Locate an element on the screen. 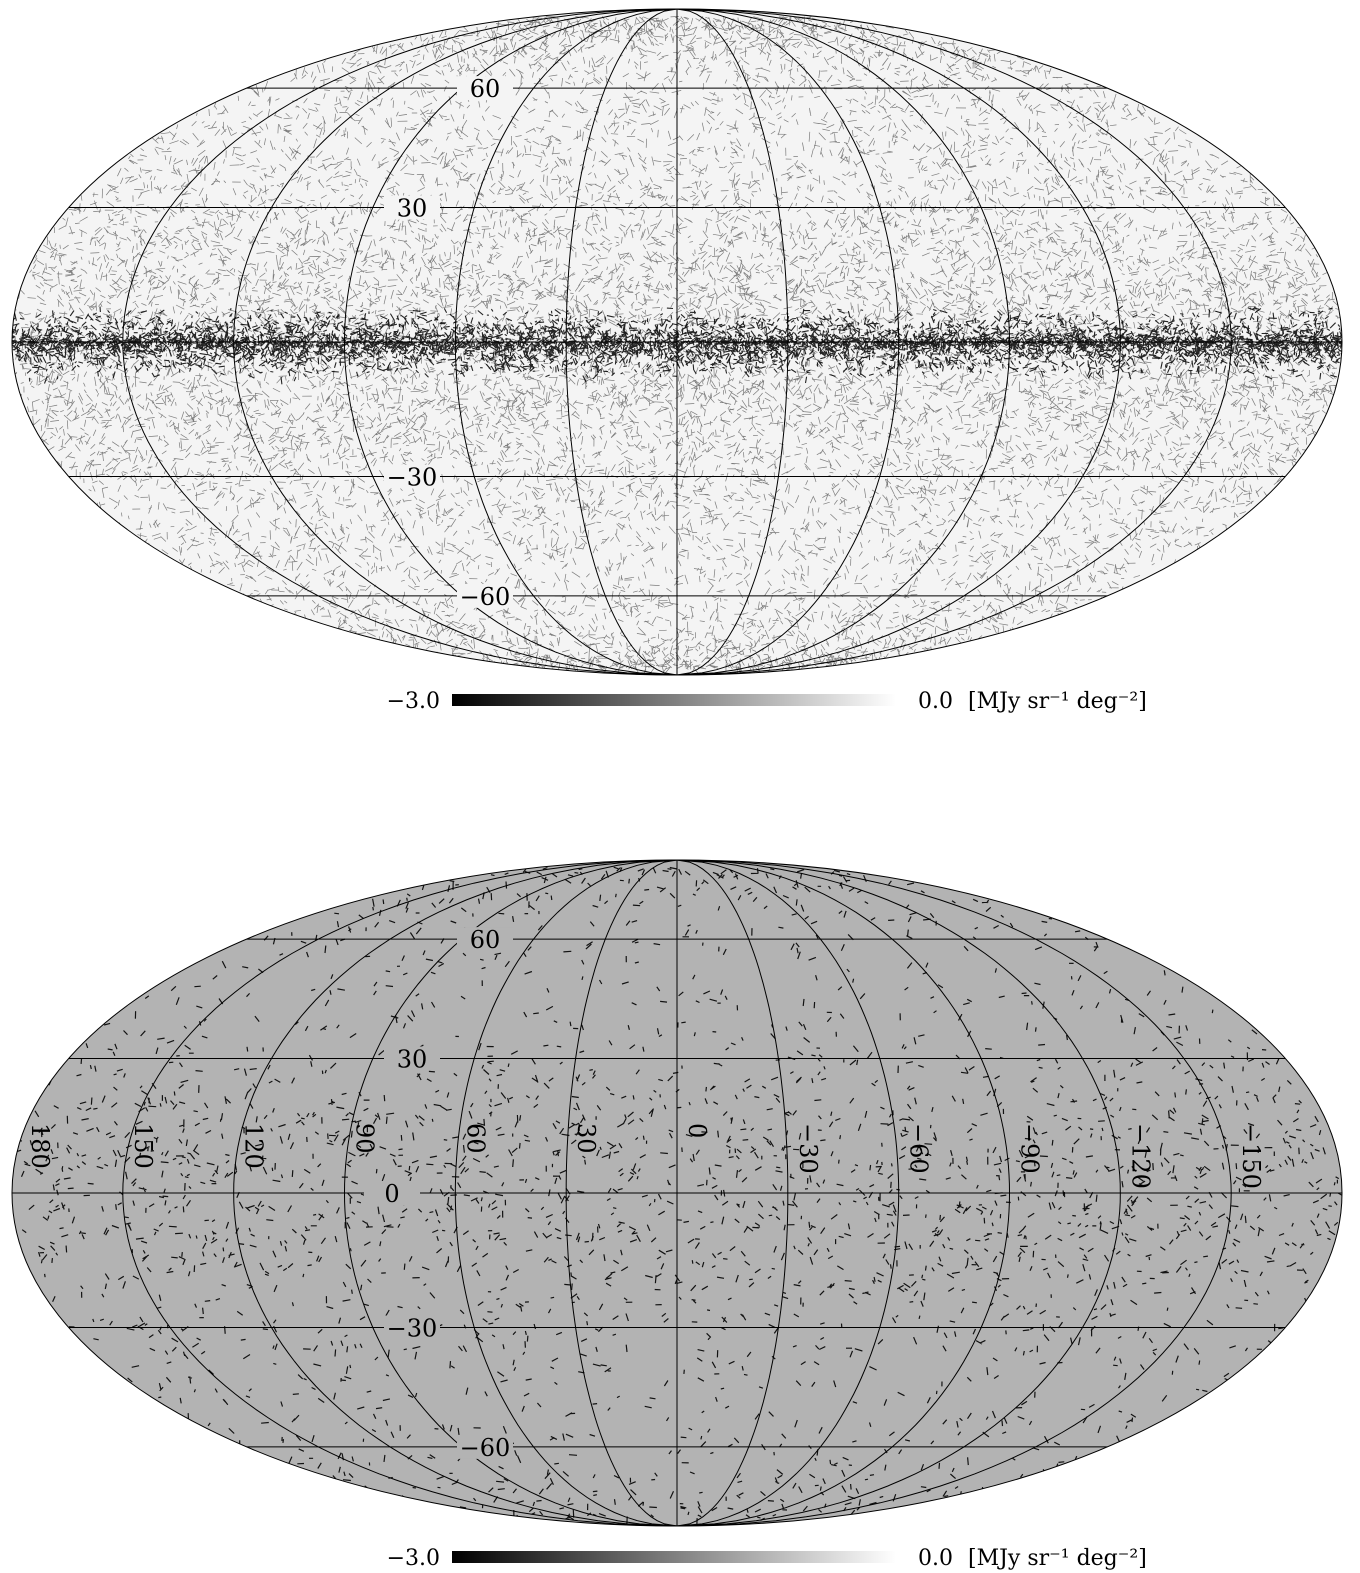 This screenshot has height=1573, width=1360. longitude-label: 60 is located at coordinates (475, 1138).